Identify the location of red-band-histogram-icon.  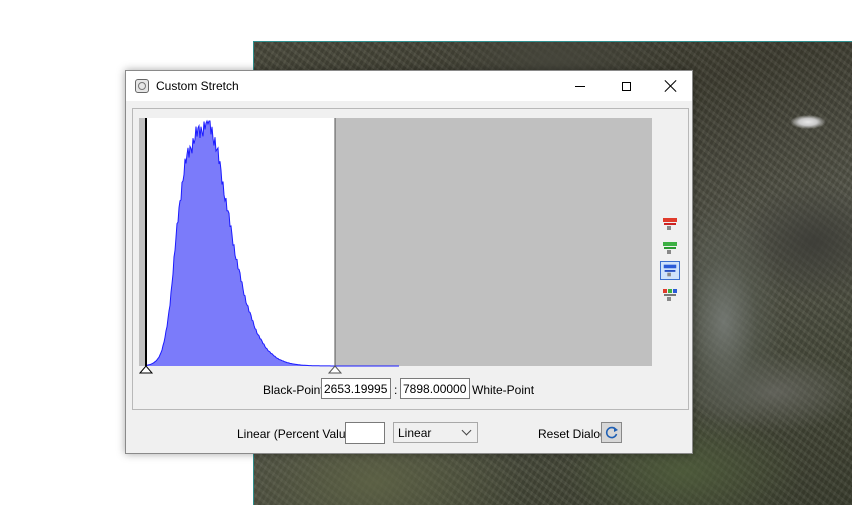
(670, 224).